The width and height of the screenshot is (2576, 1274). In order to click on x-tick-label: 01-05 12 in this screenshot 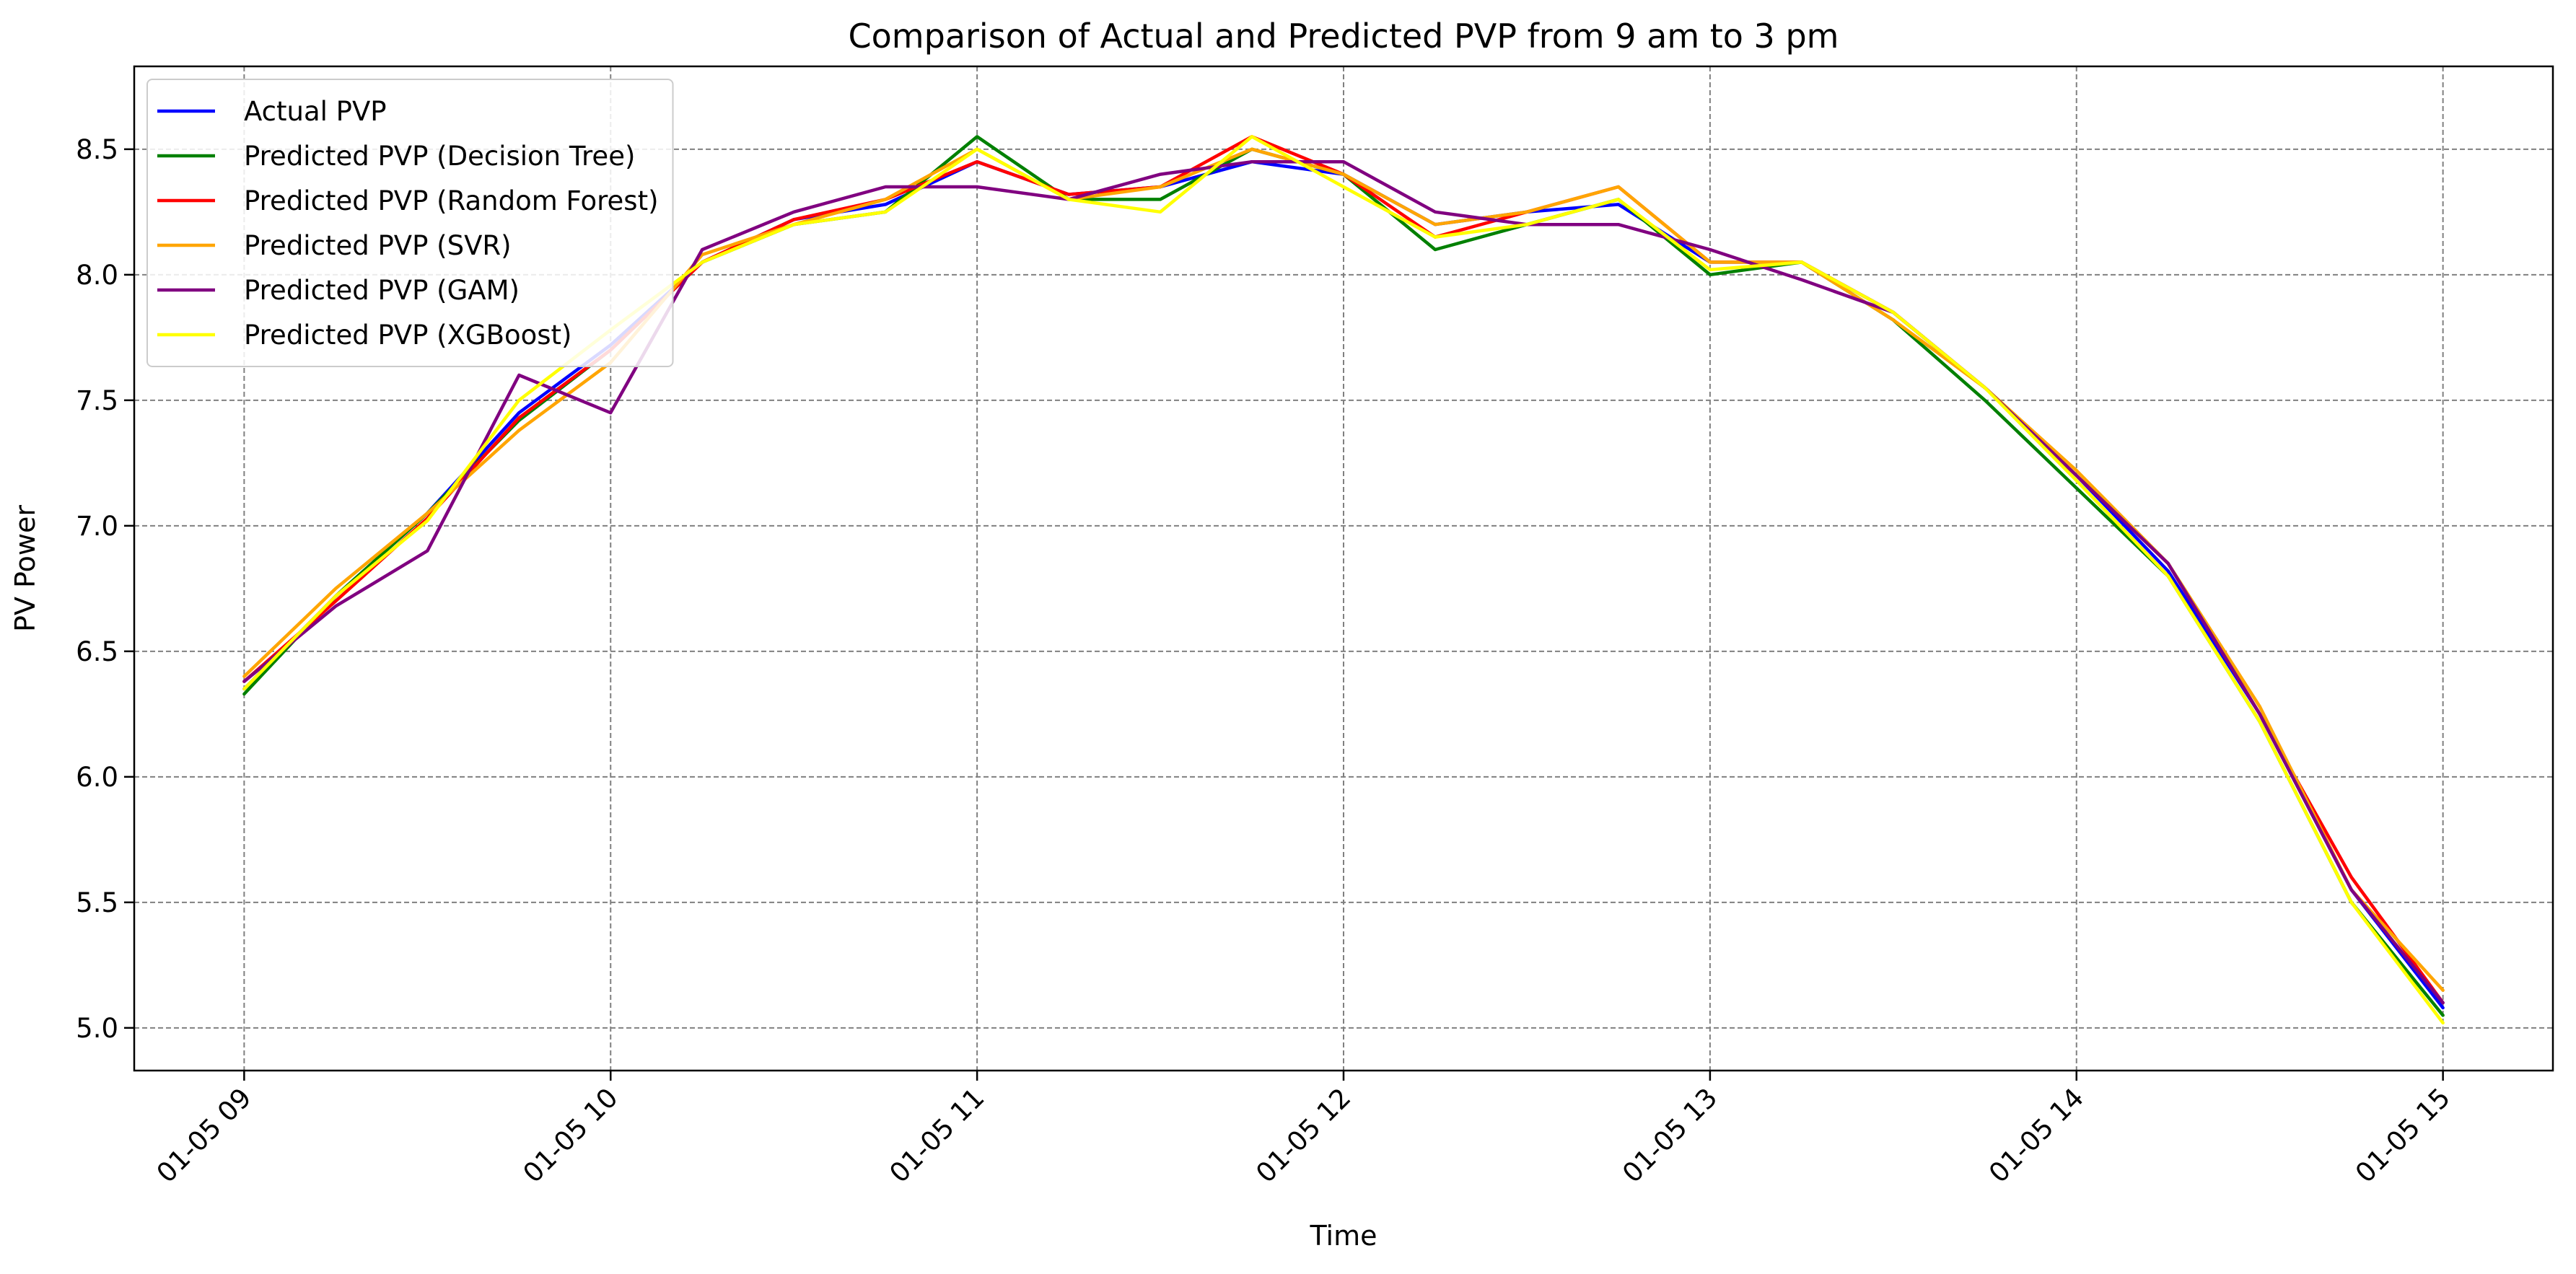, I will do `click(1303, 1136)`.